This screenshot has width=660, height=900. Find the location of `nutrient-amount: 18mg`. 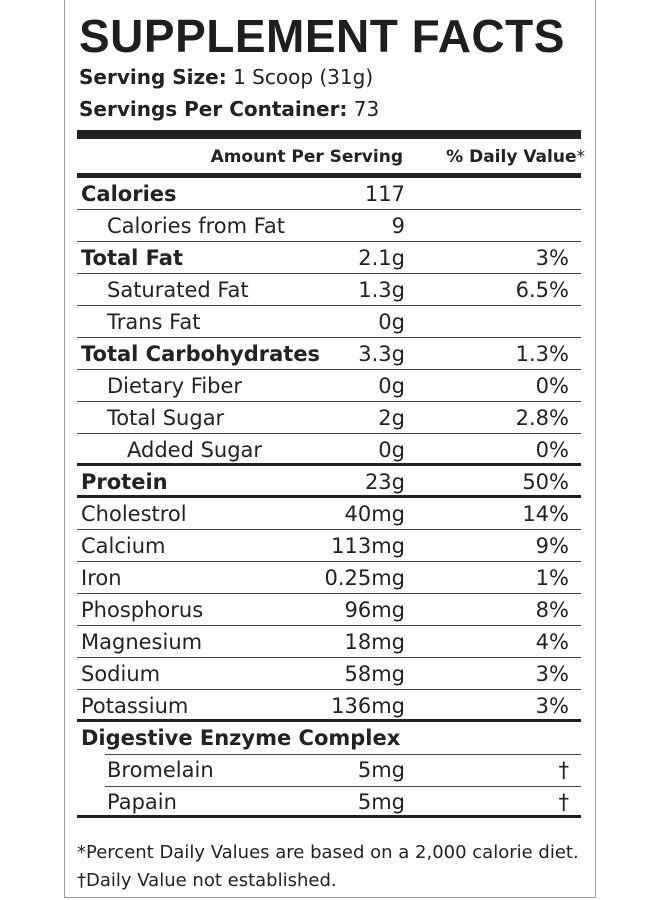

nutrient-amount: 18mg is located at coordinates (374, 642).